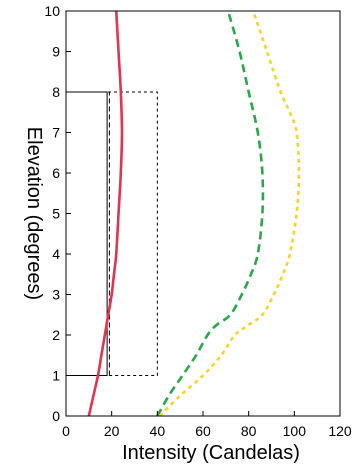  I want to click on y-tick-label: 5, so click(56, 214).